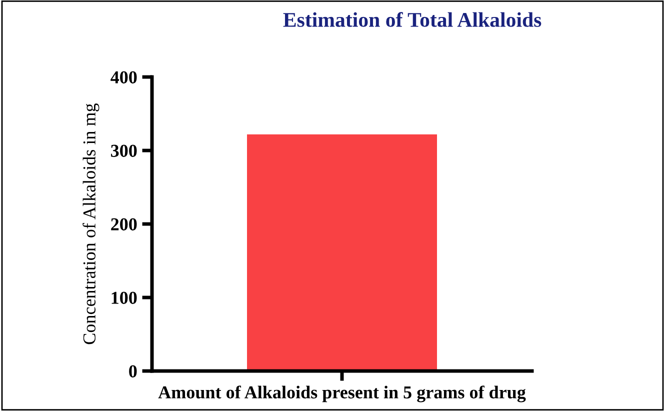 This screenshot has width=665, height=411. Describe the element at coordinates (124, 298) in the screenshot. I see `y-tick-label: 100` at that location.